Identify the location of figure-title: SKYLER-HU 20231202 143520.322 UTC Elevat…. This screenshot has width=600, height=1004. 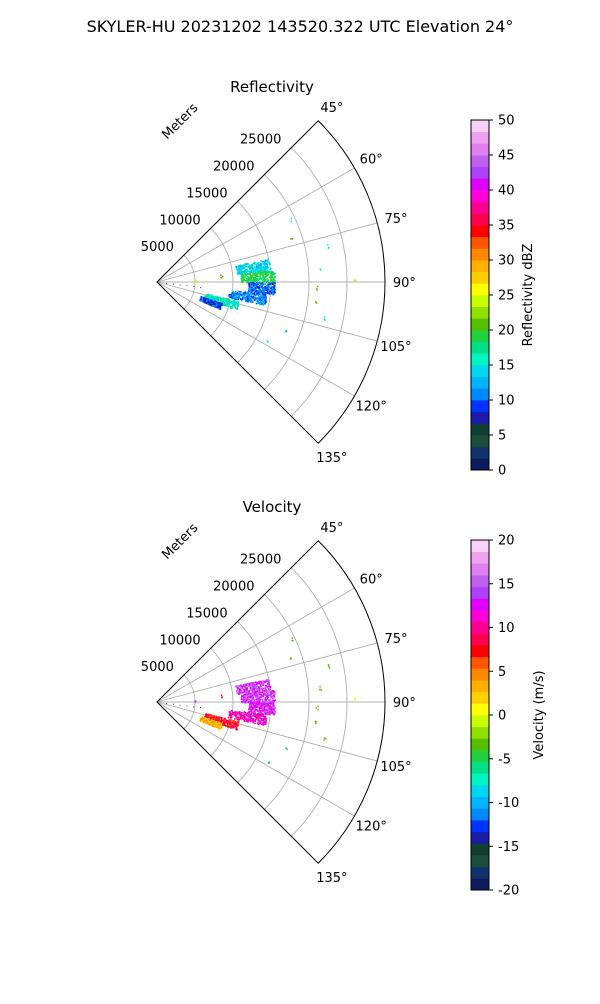
(300, 26).